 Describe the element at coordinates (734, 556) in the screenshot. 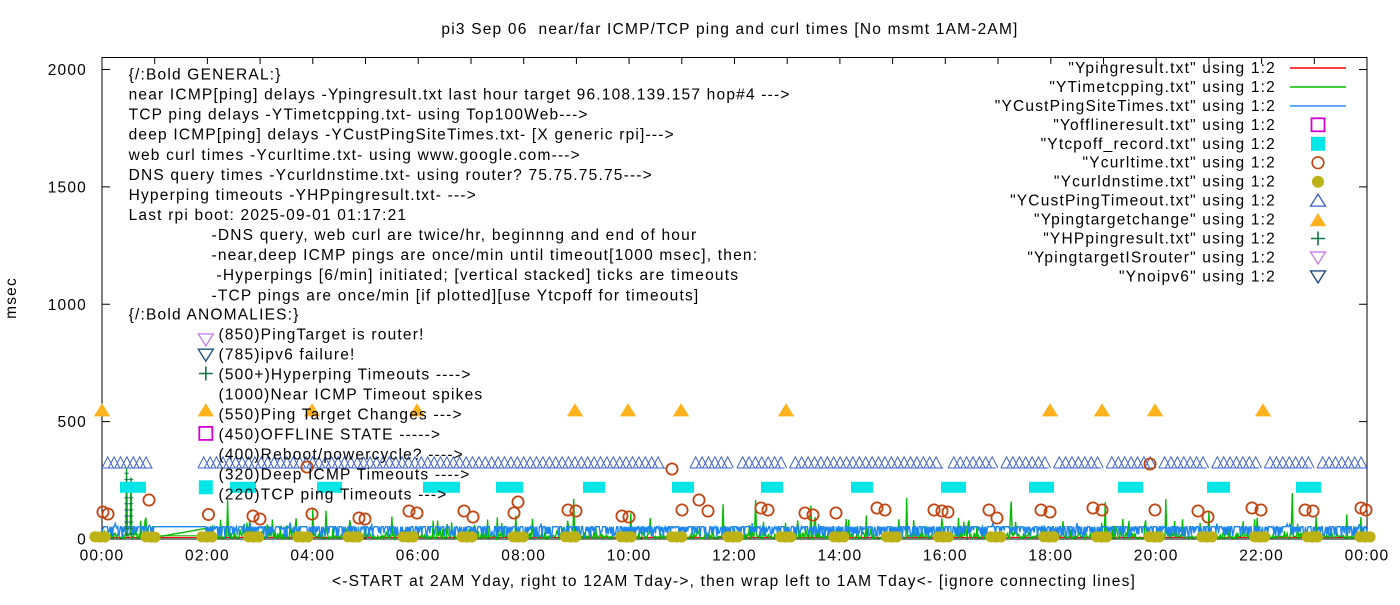

I see `svg-text: 12:00` at that location.